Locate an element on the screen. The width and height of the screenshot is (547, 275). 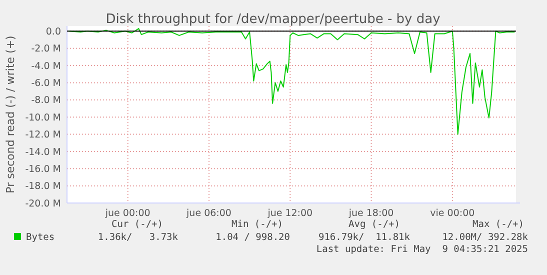
y-tick-label: -12.0 M is located at coordinates (43, 135).